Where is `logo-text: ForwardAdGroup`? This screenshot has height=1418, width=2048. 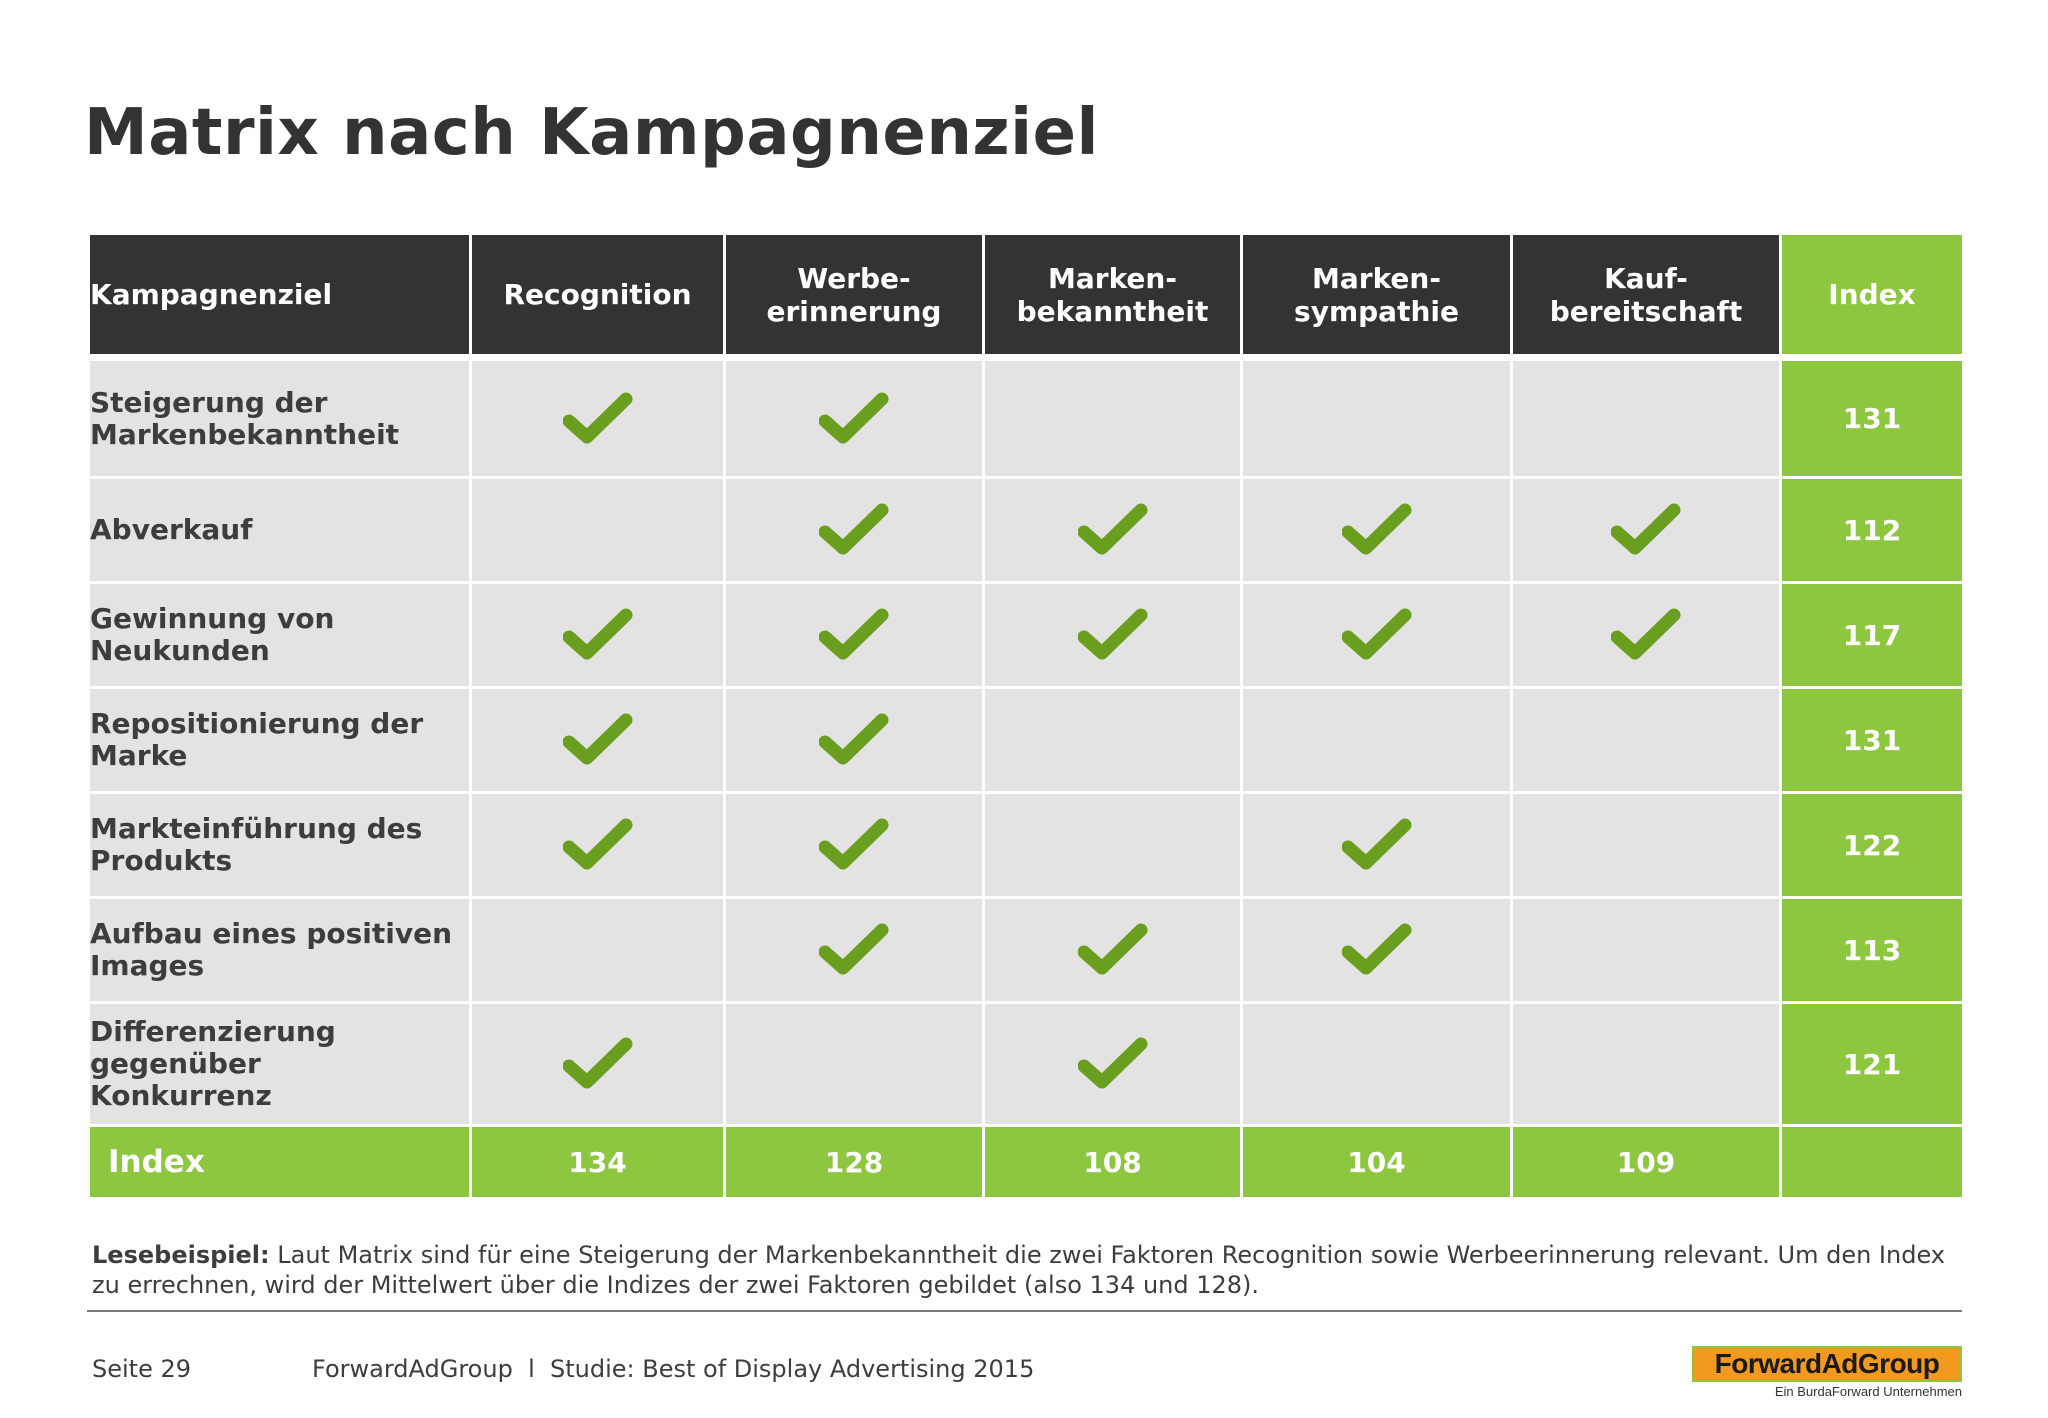
logo-text: ForwardAdGroup is located at coordinates (1827, 1363).